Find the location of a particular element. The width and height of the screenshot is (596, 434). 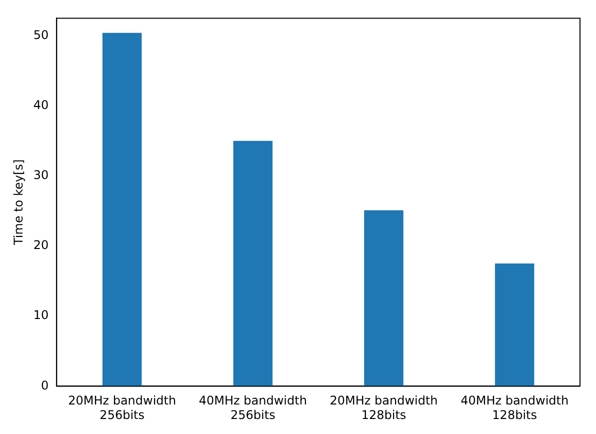

y-tick-label: 30 is located at coordinates (41, 175).